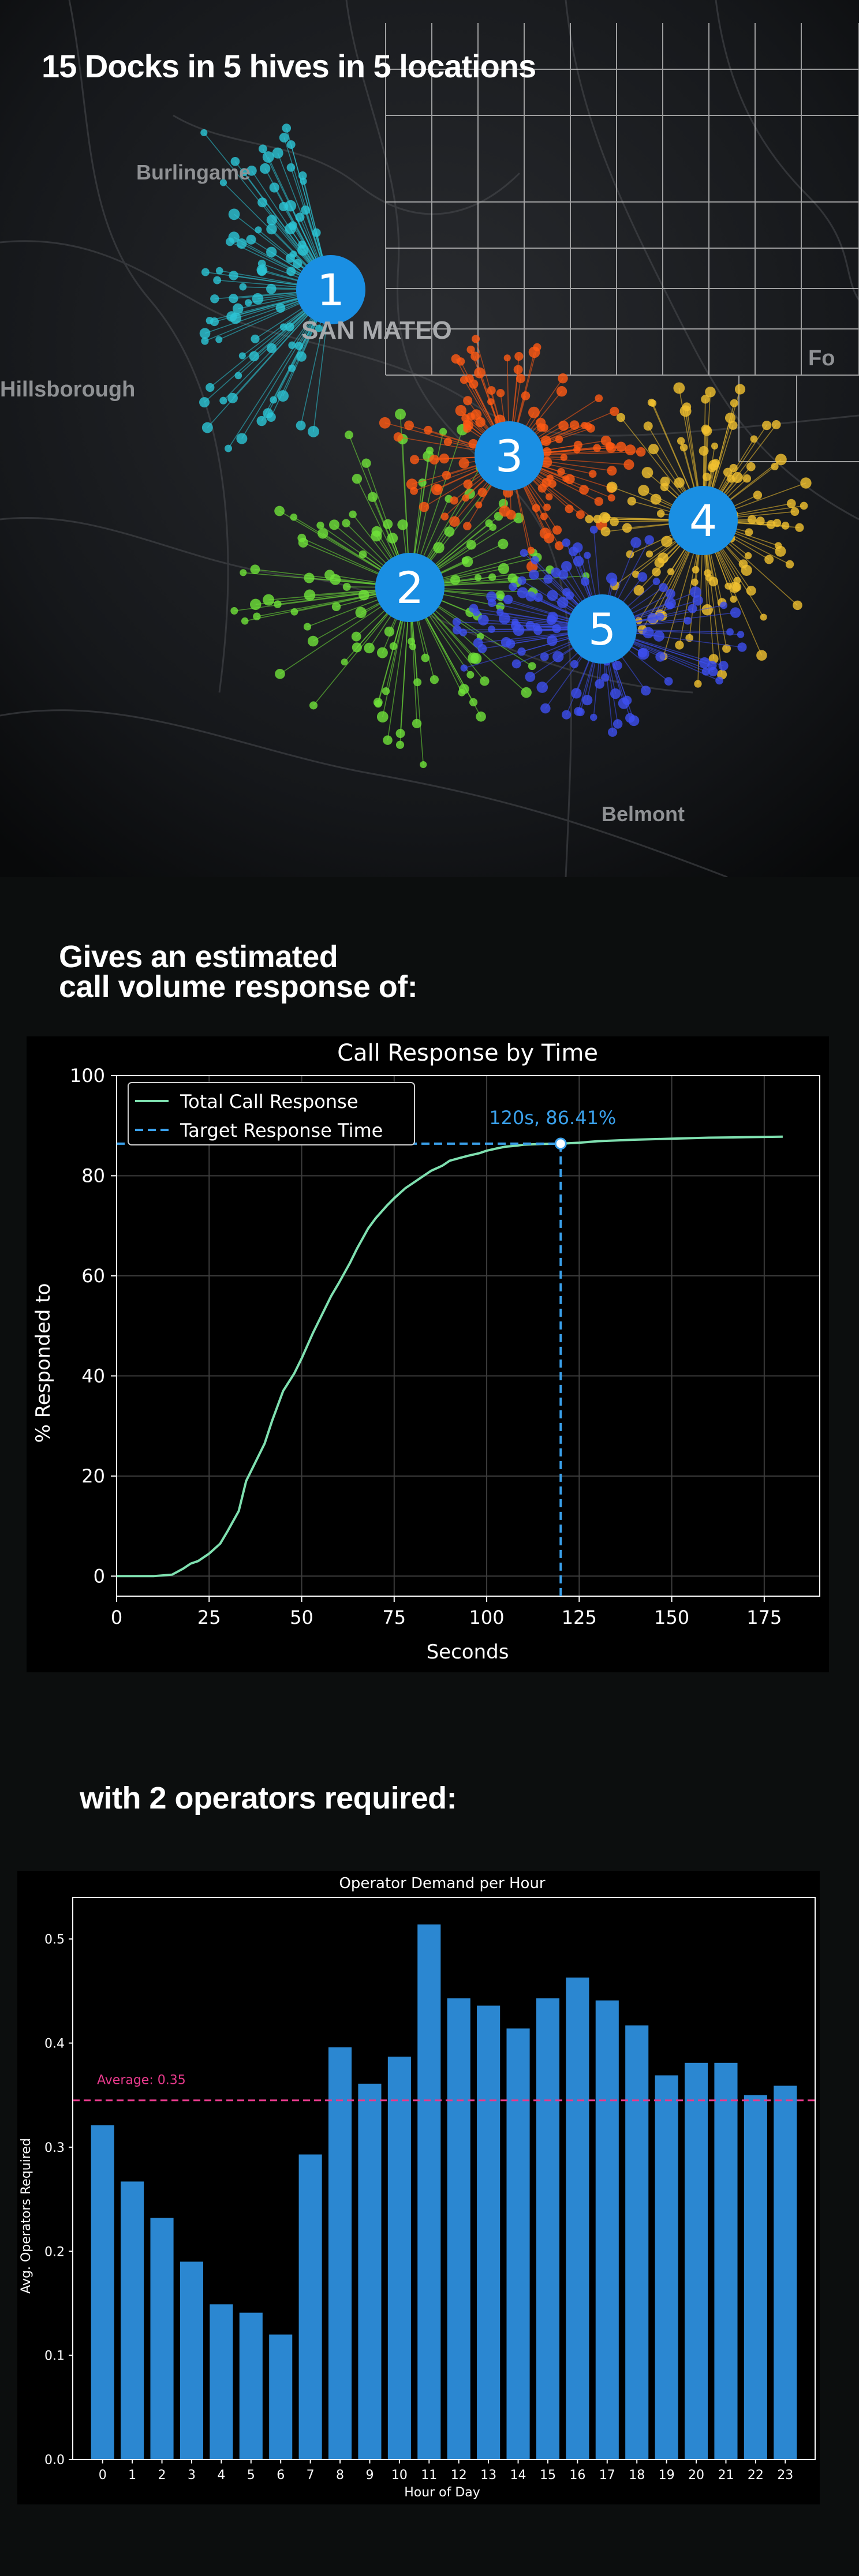 Image resolution: width=859 pixels, height=2576 pixels. What do you see at coordinates (251, 2475) in the screenshot?
I see `x-tick-label: 5` at bounding box center [251, 2475].